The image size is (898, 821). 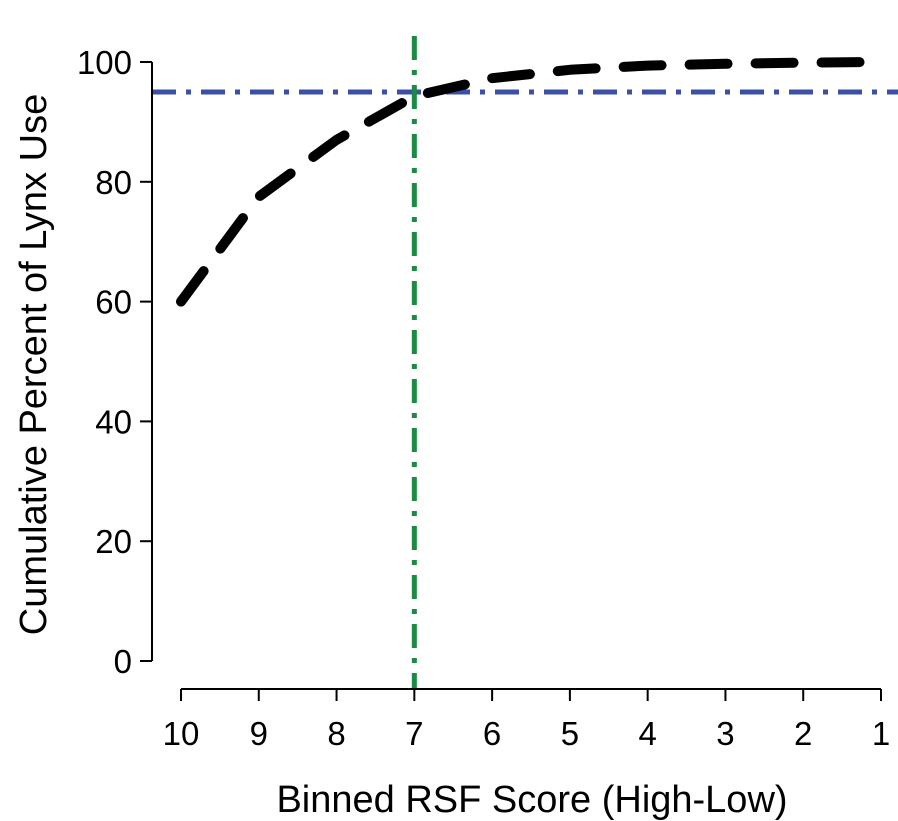 What do you see at coordinates (181, 733) in the screenshot?
I see `x-tick-label: 10` at bounding box center [181, 733].